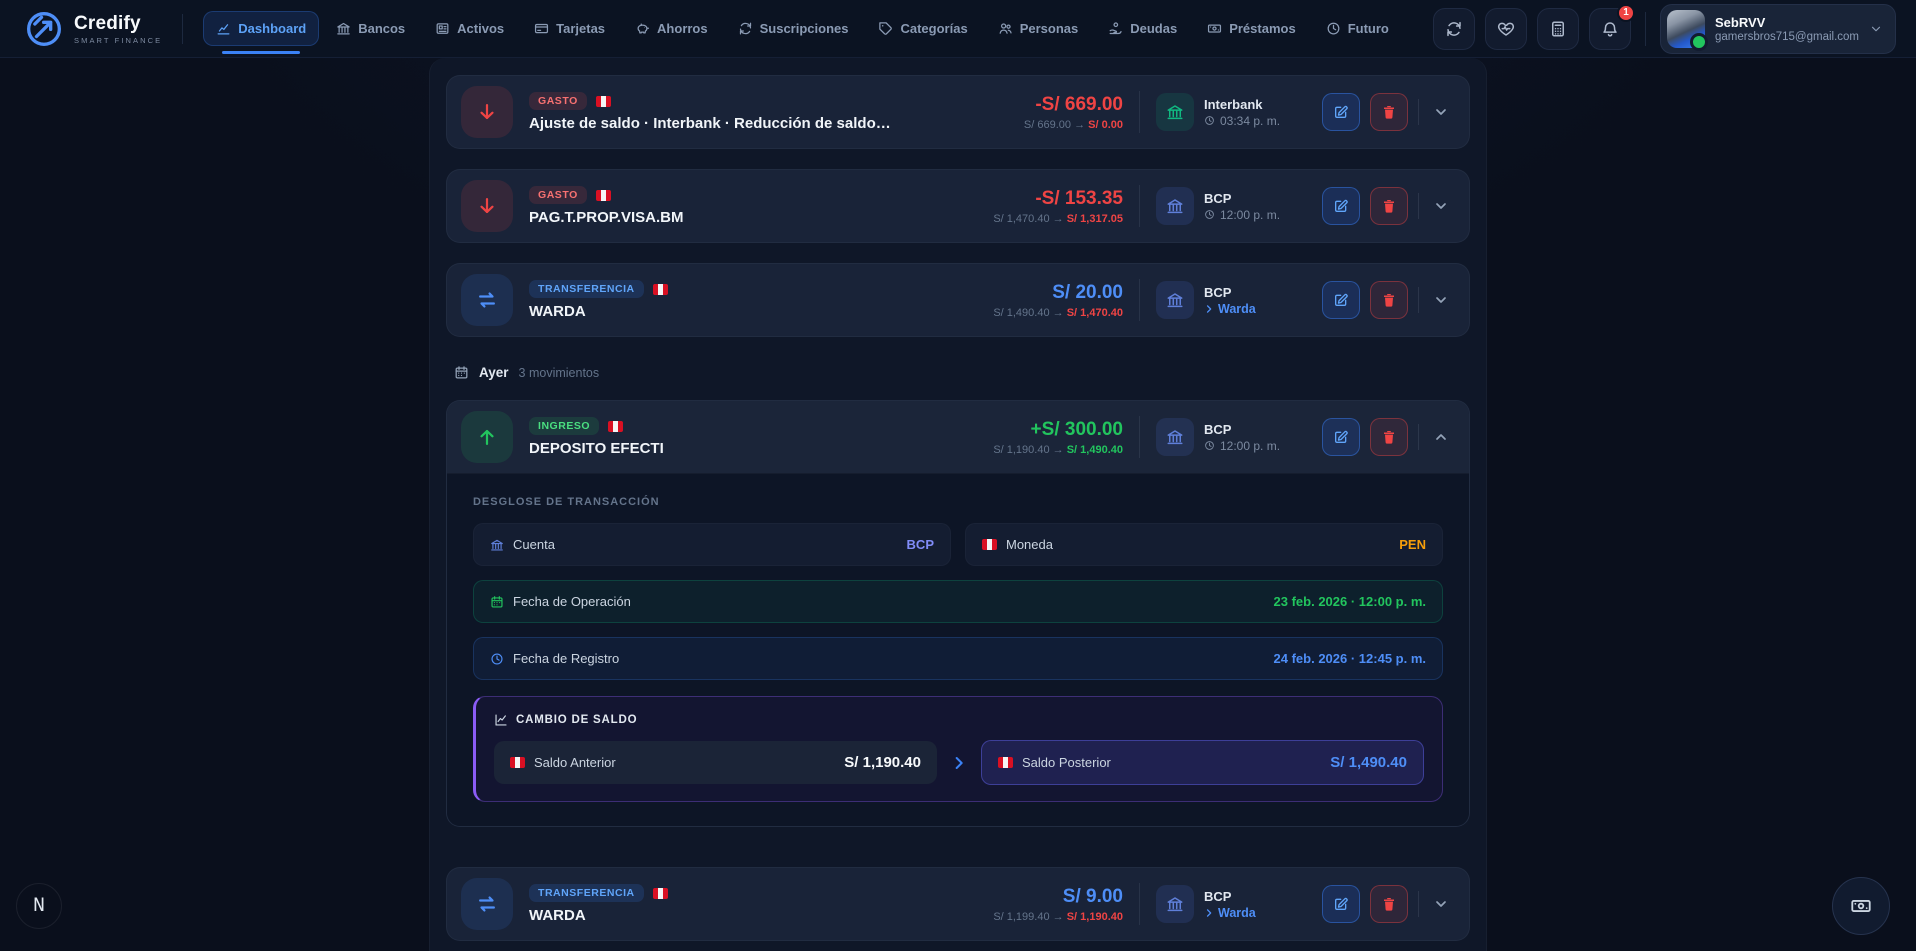  Describe the element at coordinates (642, 28) in the screenshot. I see `piggy-bank-icon` at that location.